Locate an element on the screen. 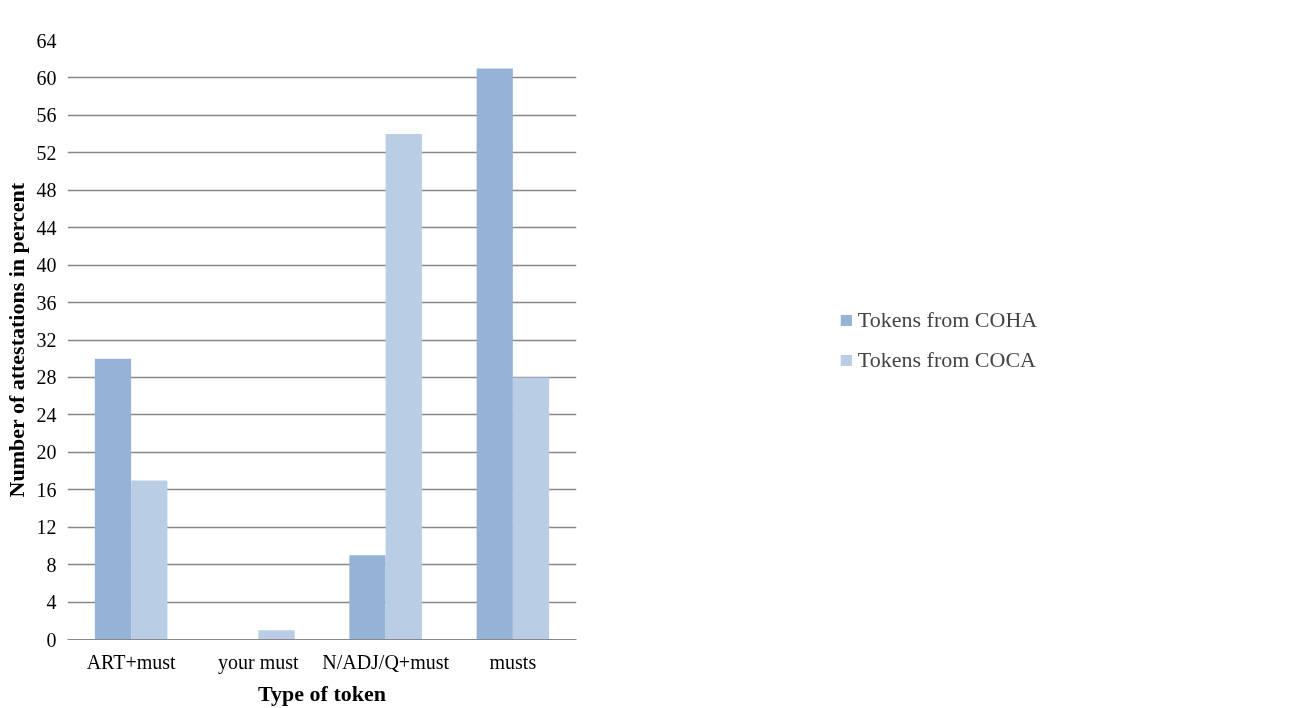 The image size is (1300, 708). y-tick-label: 4 is located at coordinates (51, 602).